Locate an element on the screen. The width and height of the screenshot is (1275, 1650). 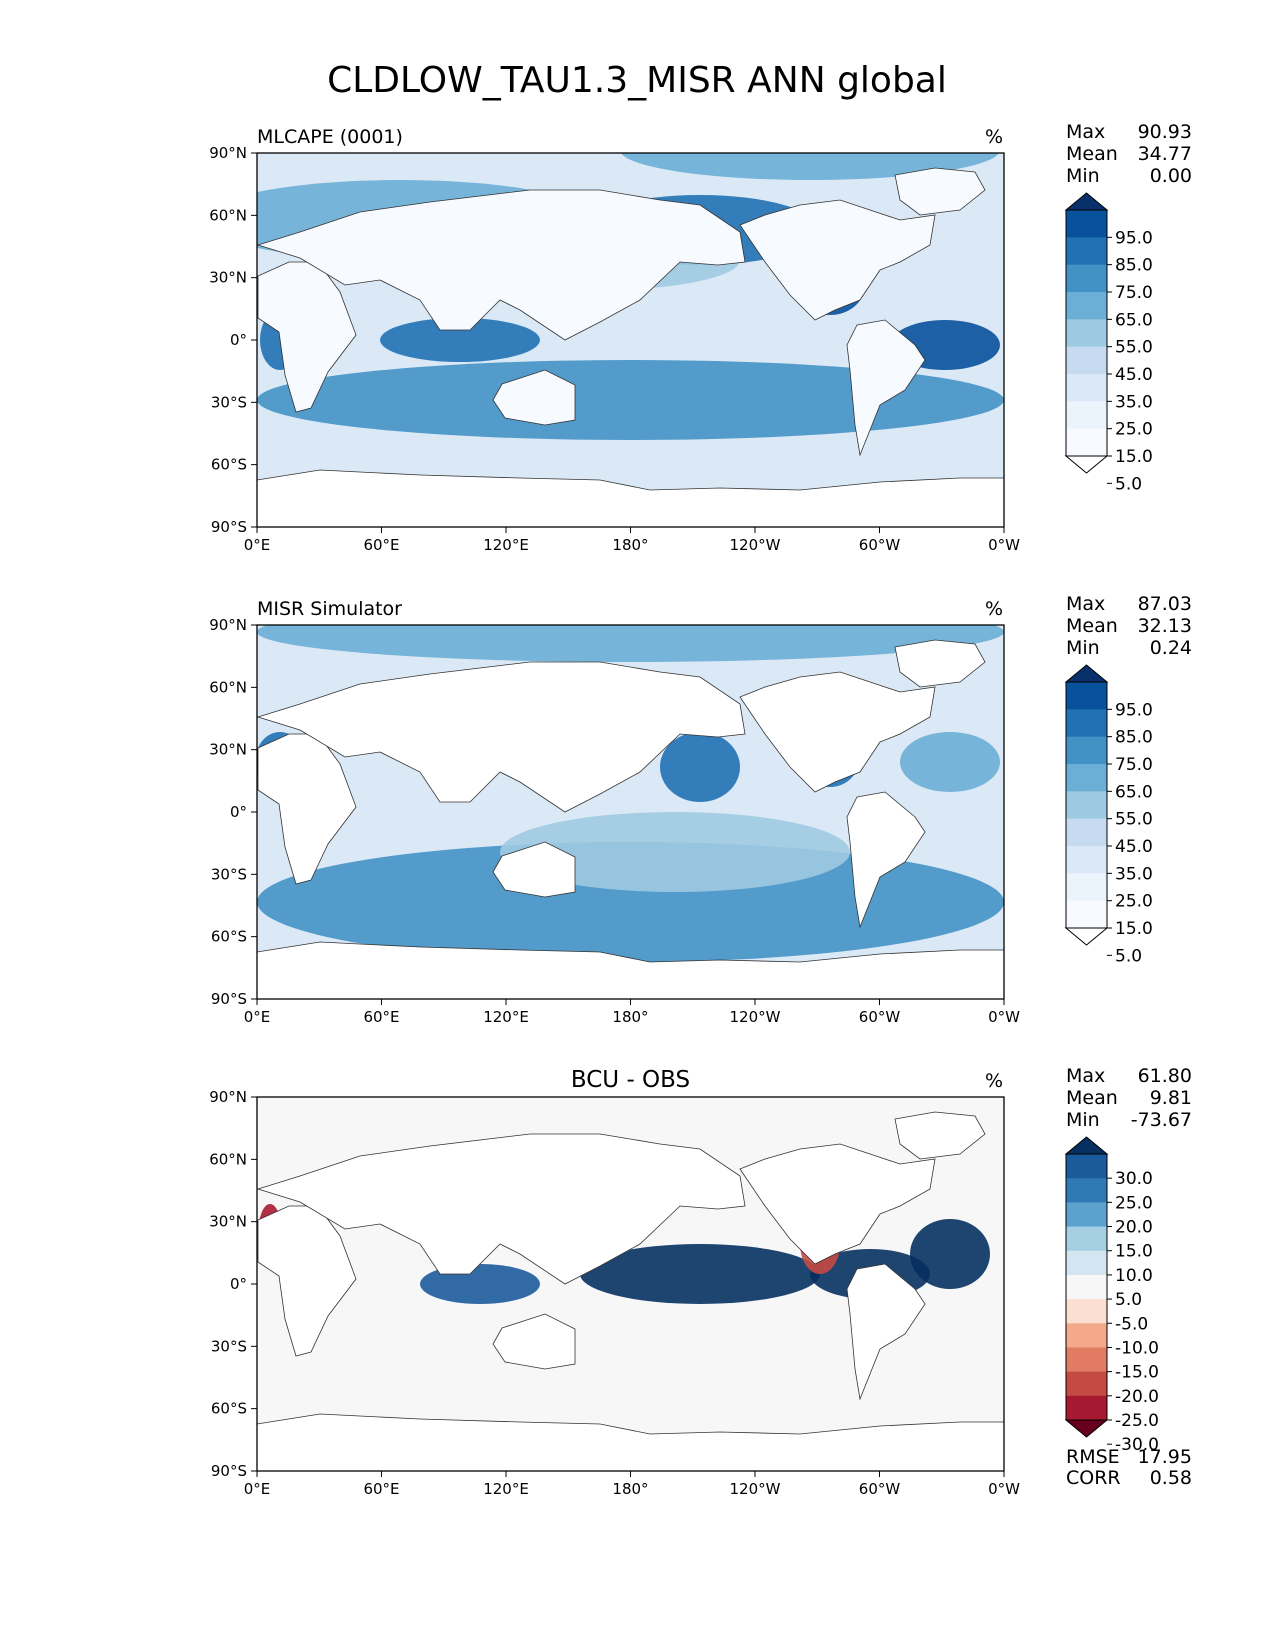
colorbar-level-label: -25.0 is located at coordinates (1137, 1421).